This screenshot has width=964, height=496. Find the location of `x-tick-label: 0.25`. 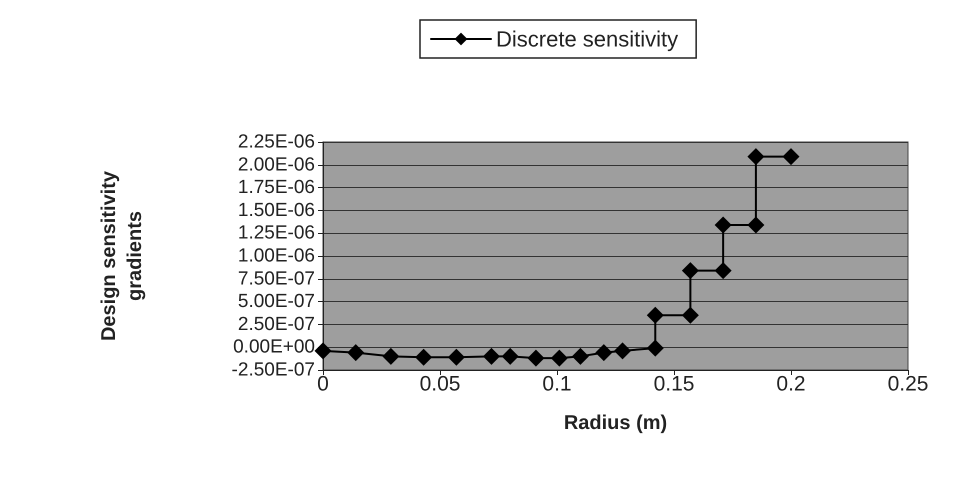

x-tick-label: 0.25 is located at coordinates (908, 384).